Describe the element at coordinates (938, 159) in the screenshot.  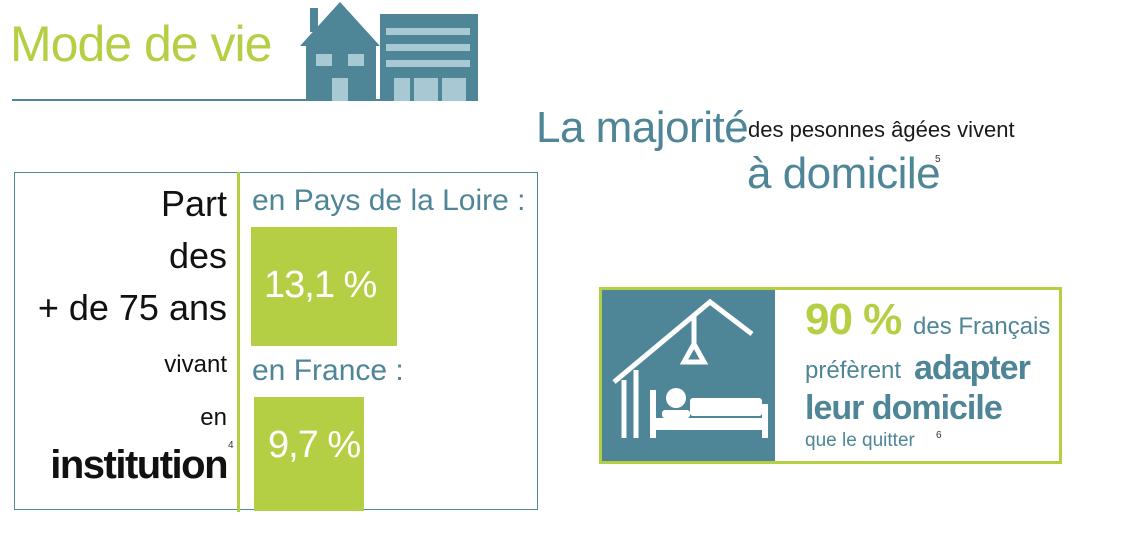
I see `footnote-marker: 5` at that location.